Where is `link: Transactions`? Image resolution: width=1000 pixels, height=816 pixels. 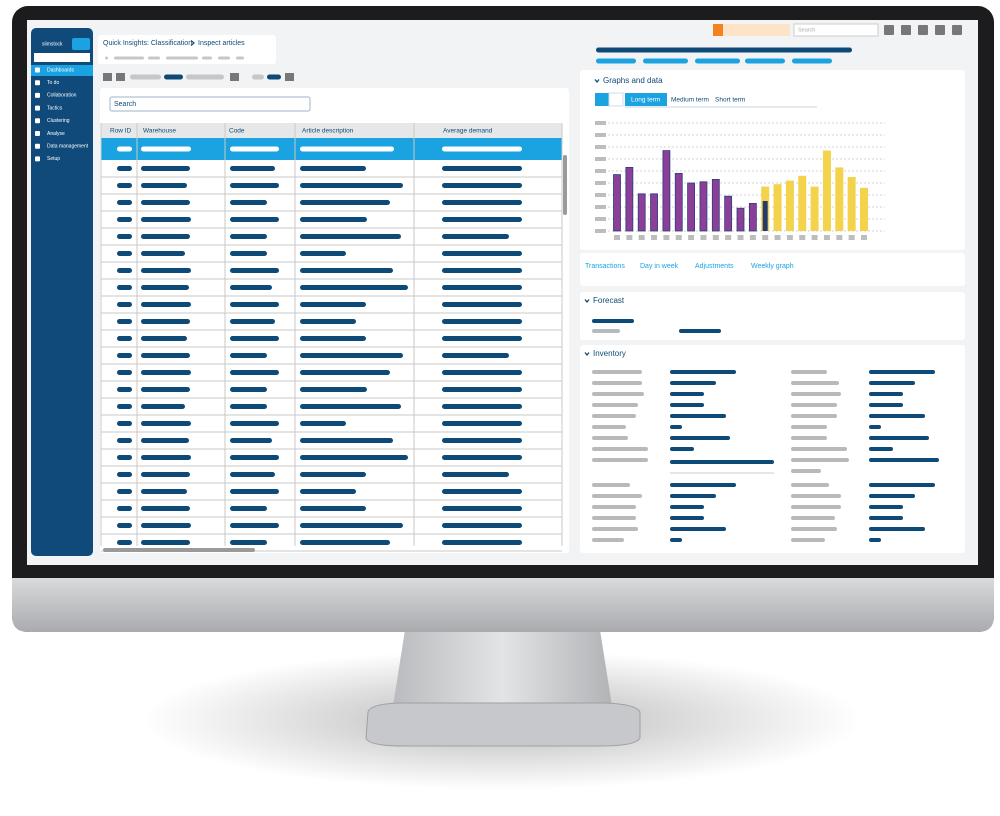
link: Transactions is located at coordinates (605, 266).